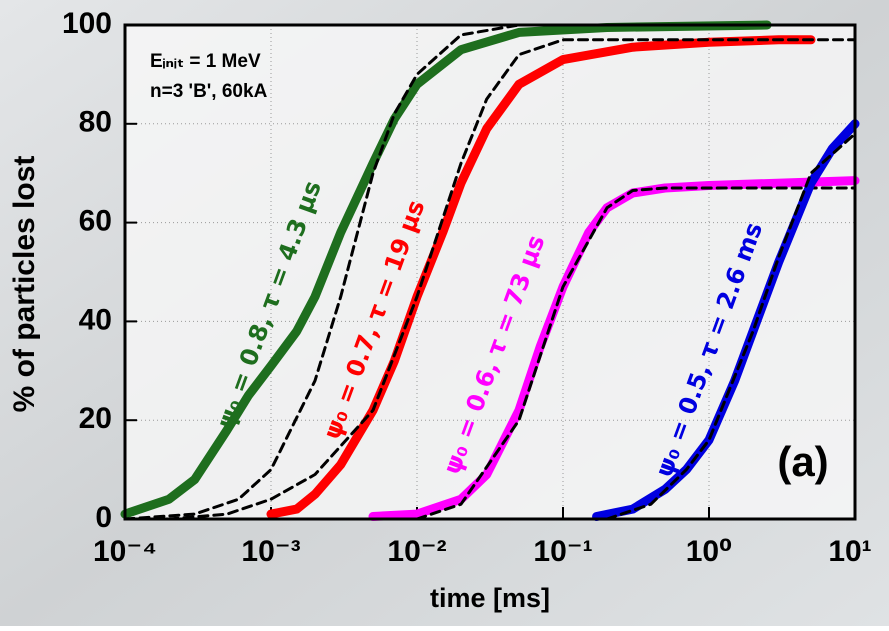 Image resolution: width=889 pixels, height=631 pixels. Describe the element at coordinates (87, 23) in the screenshot. I see `y-tick-label: 100` at that location.